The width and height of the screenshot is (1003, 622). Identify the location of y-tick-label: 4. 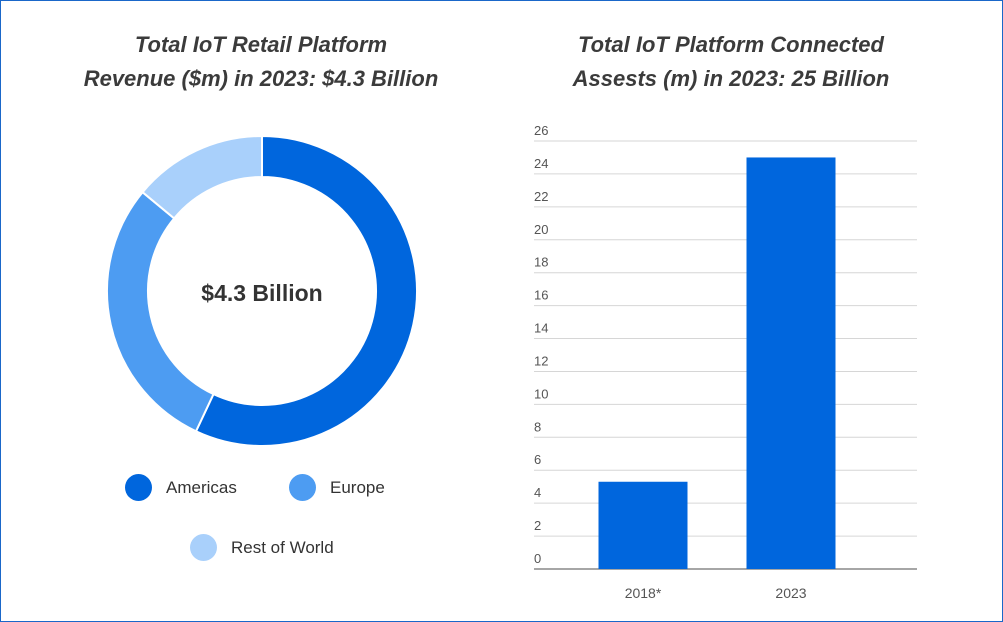
(537, 492).